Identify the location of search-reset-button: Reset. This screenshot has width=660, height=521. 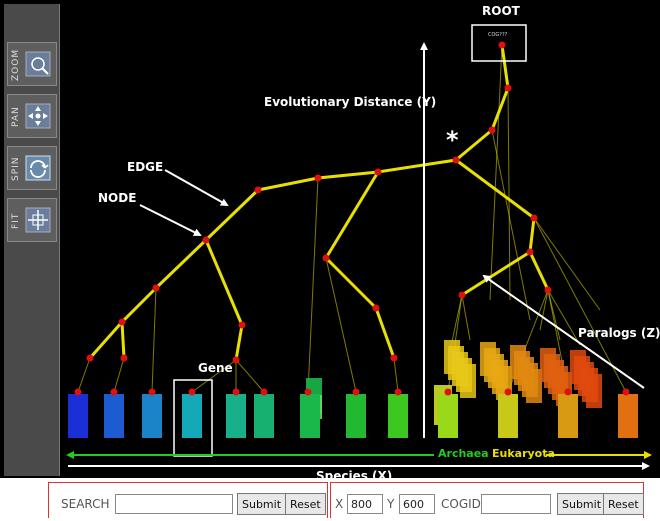
(305, 504).